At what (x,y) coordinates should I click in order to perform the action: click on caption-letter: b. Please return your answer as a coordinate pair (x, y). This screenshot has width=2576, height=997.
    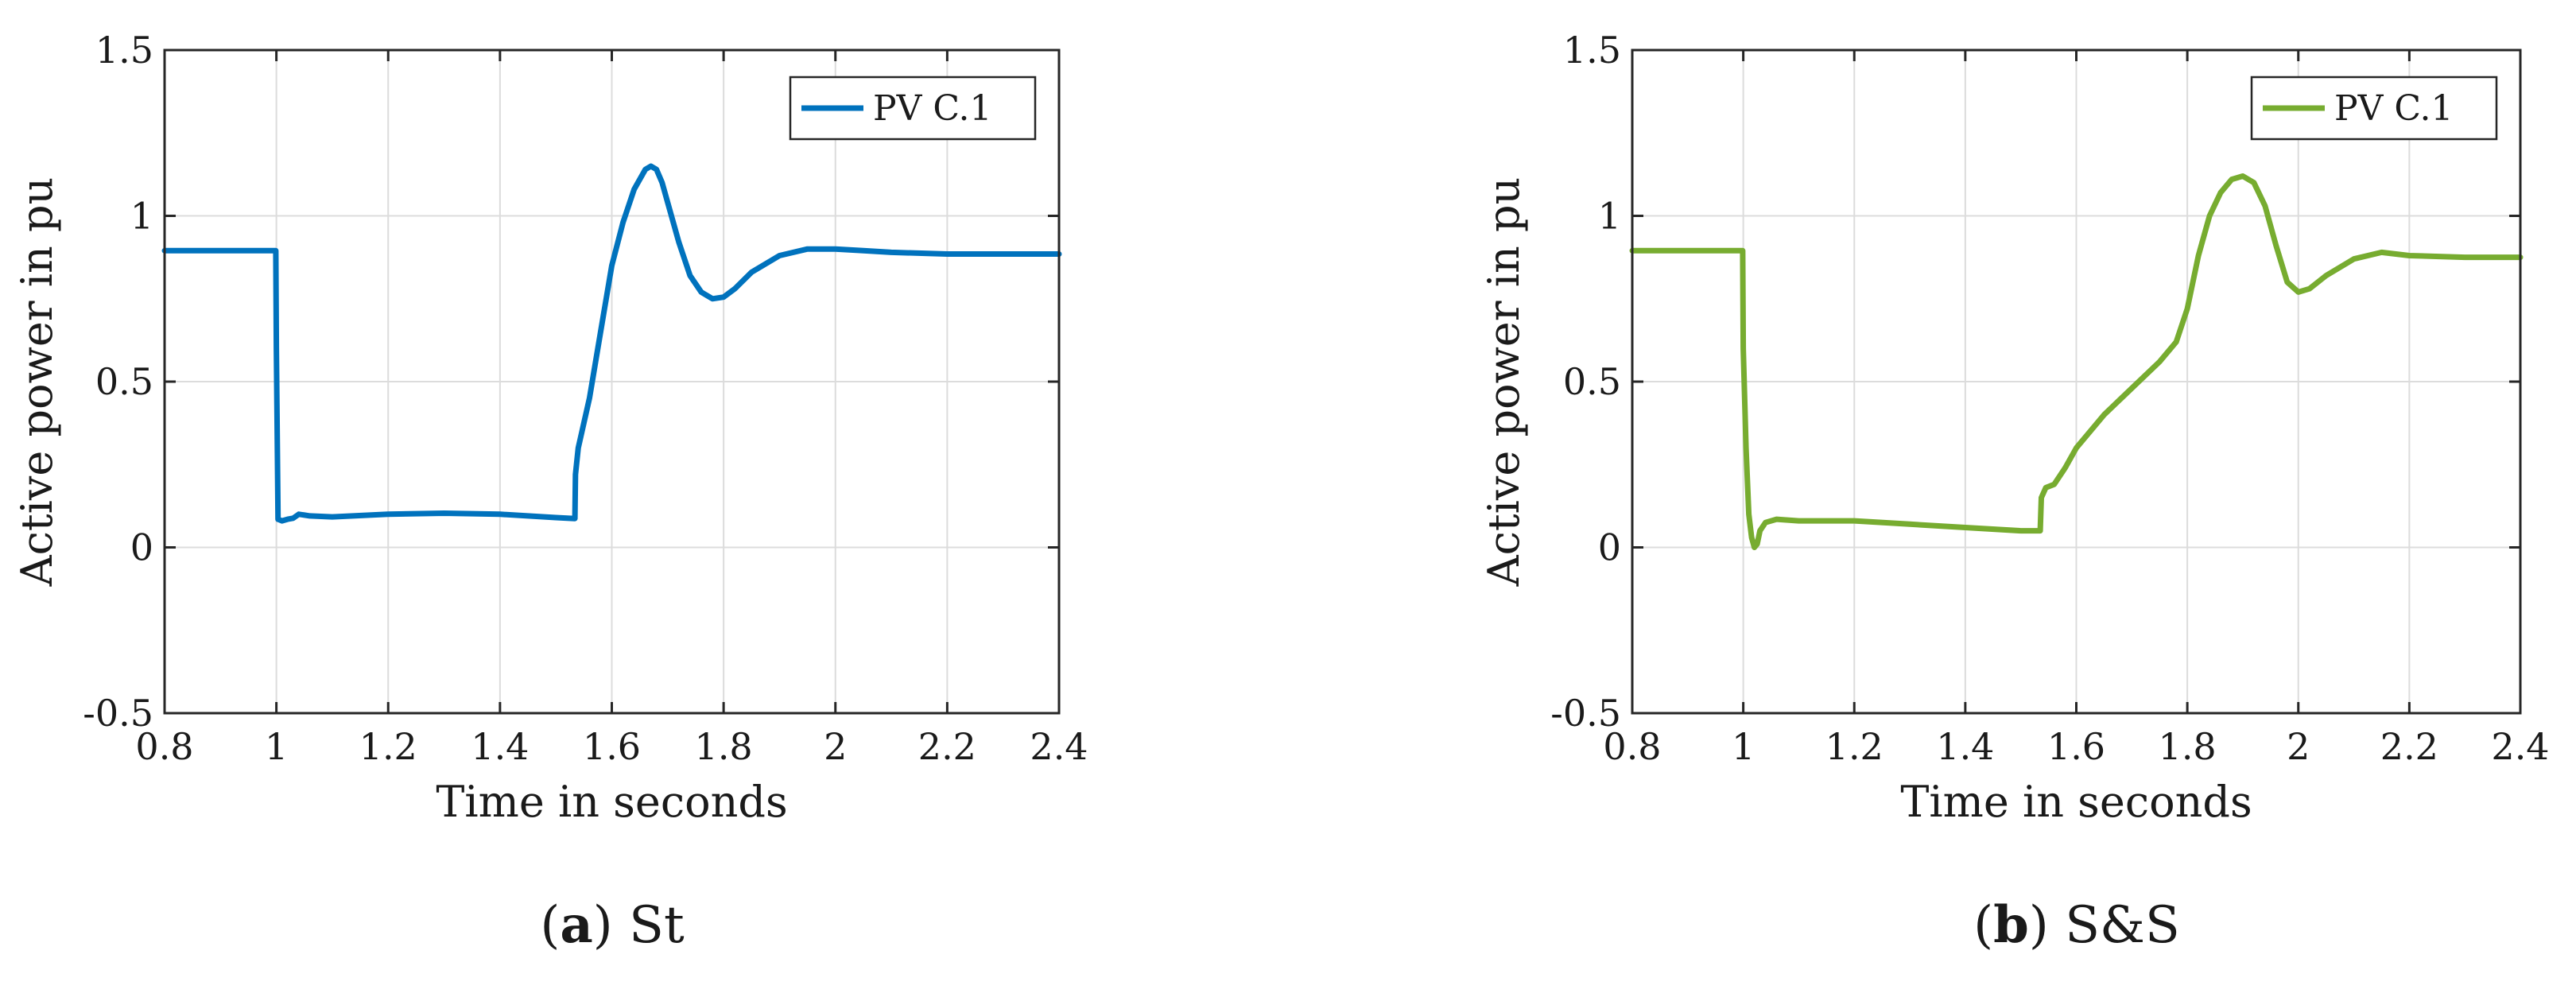
    Looking at the image, I should click on (2011, 925).